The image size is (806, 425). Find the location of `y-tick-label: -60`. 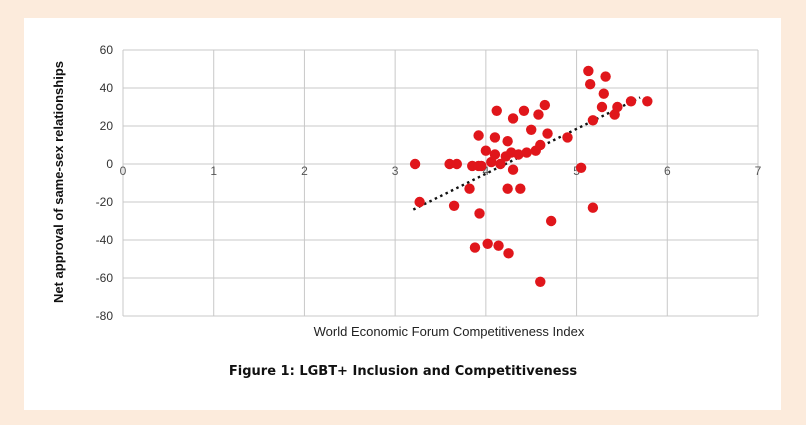

y-tick-label: -60 is located at coordinates (105, 278).